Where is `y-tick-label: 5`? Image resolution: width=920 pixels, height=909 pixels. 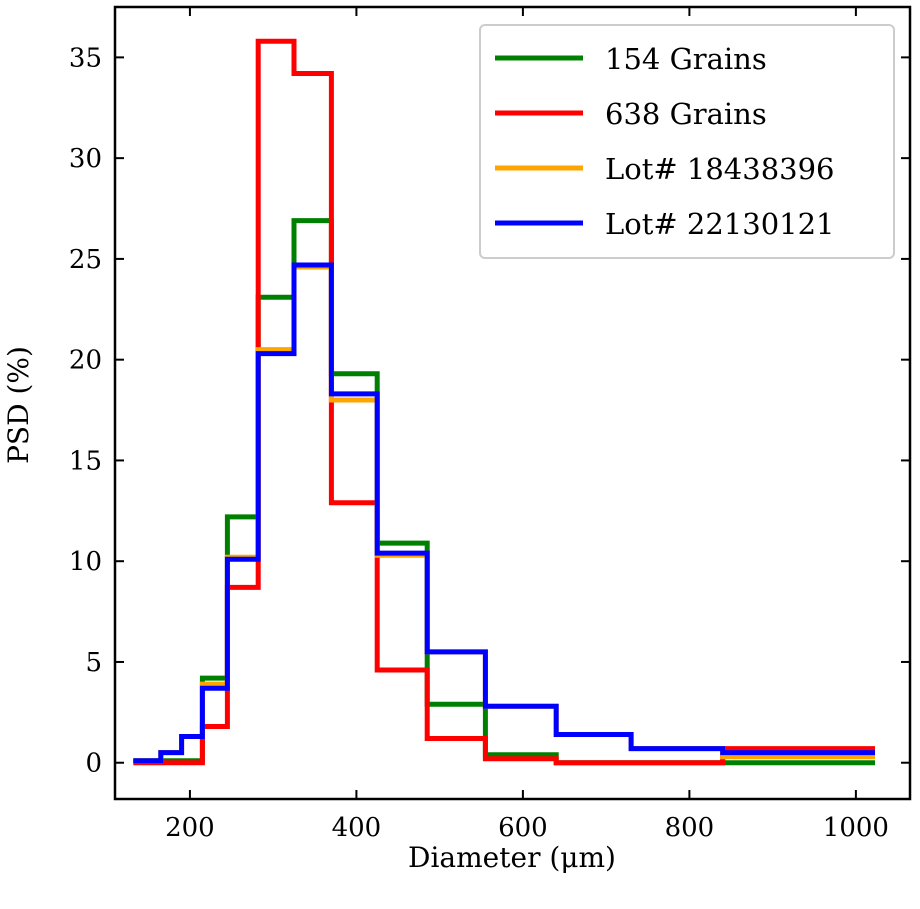 y-tick-label: 5 is located at coordinates (93, 663).